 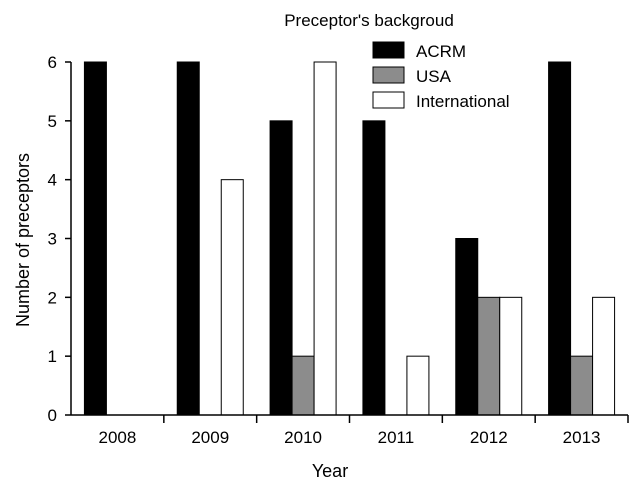 I want to click on legend-label-usa: USA, so click(x=434, y=76).